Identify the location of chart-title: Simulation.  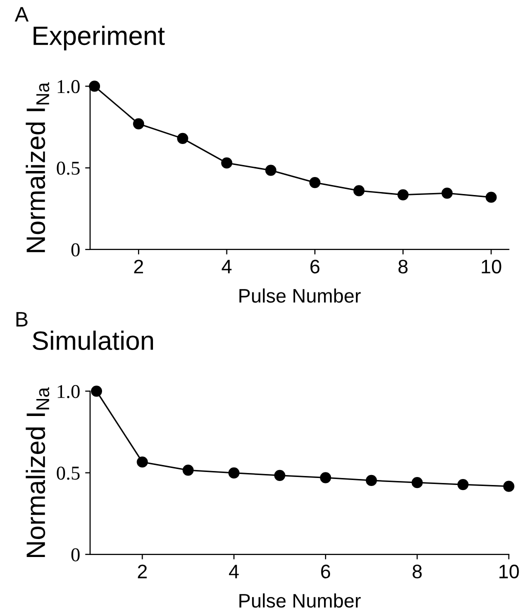
(92, 340).